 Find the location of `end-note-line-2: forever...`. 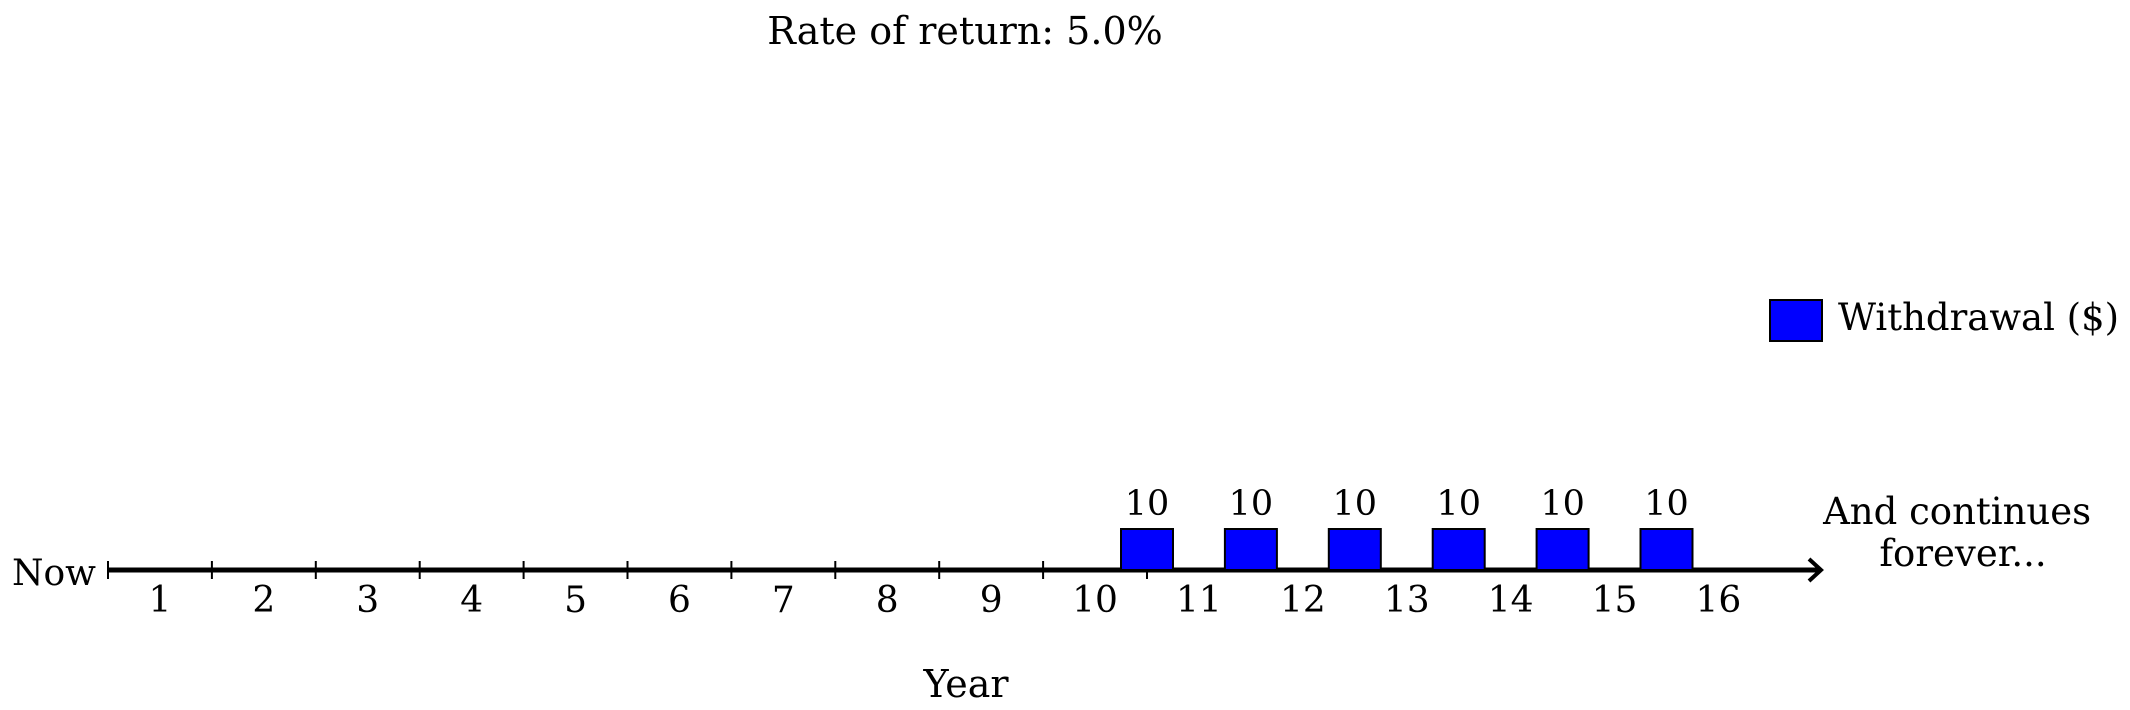

end-note-line-2: forever... is located at coordinates (1962, 553).